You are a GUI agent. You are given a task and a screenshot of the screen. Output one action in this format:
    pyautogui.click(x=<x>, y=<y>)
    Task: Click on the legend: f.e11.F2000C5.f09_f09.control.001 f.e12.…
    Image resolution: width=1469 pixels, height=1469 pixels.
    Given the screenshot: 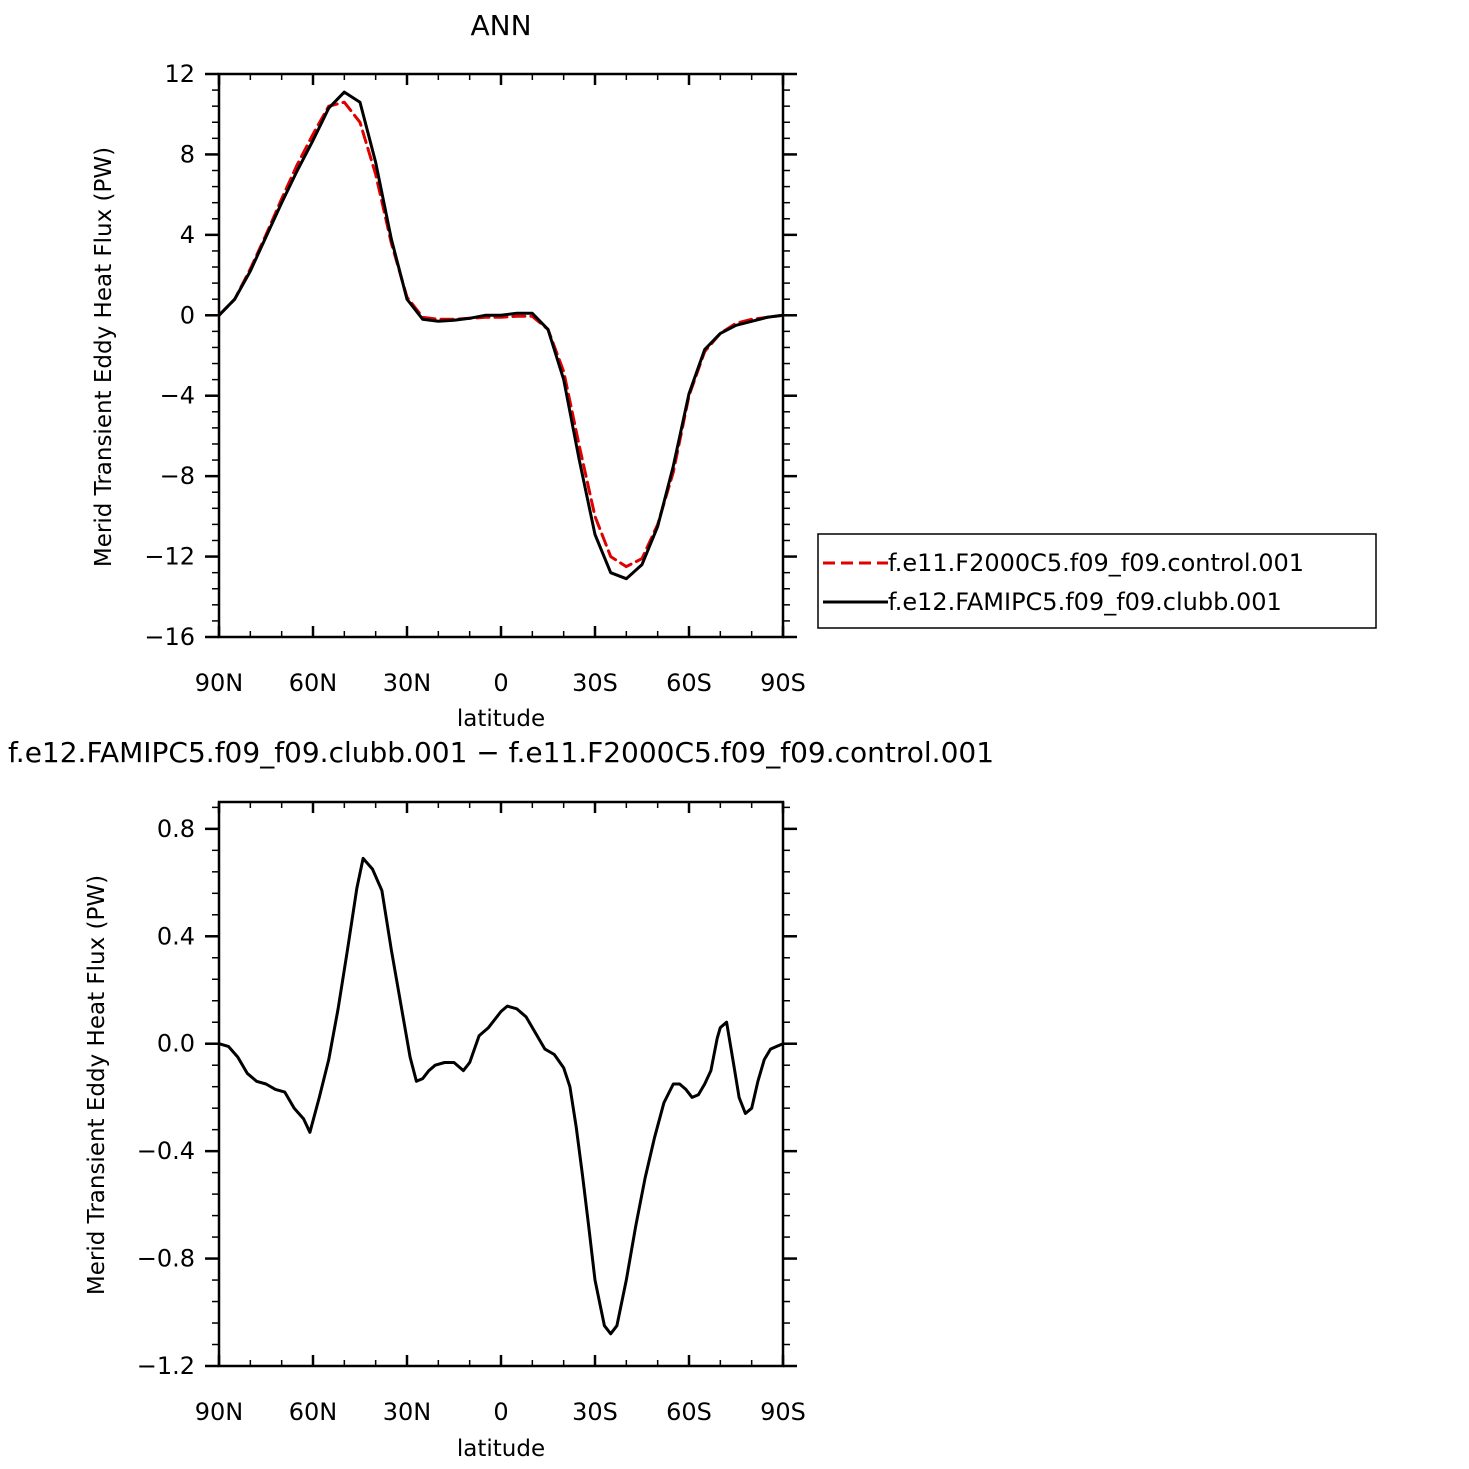 What is the action you would take?
    pyautogui.click(x=1097, y=581)
    